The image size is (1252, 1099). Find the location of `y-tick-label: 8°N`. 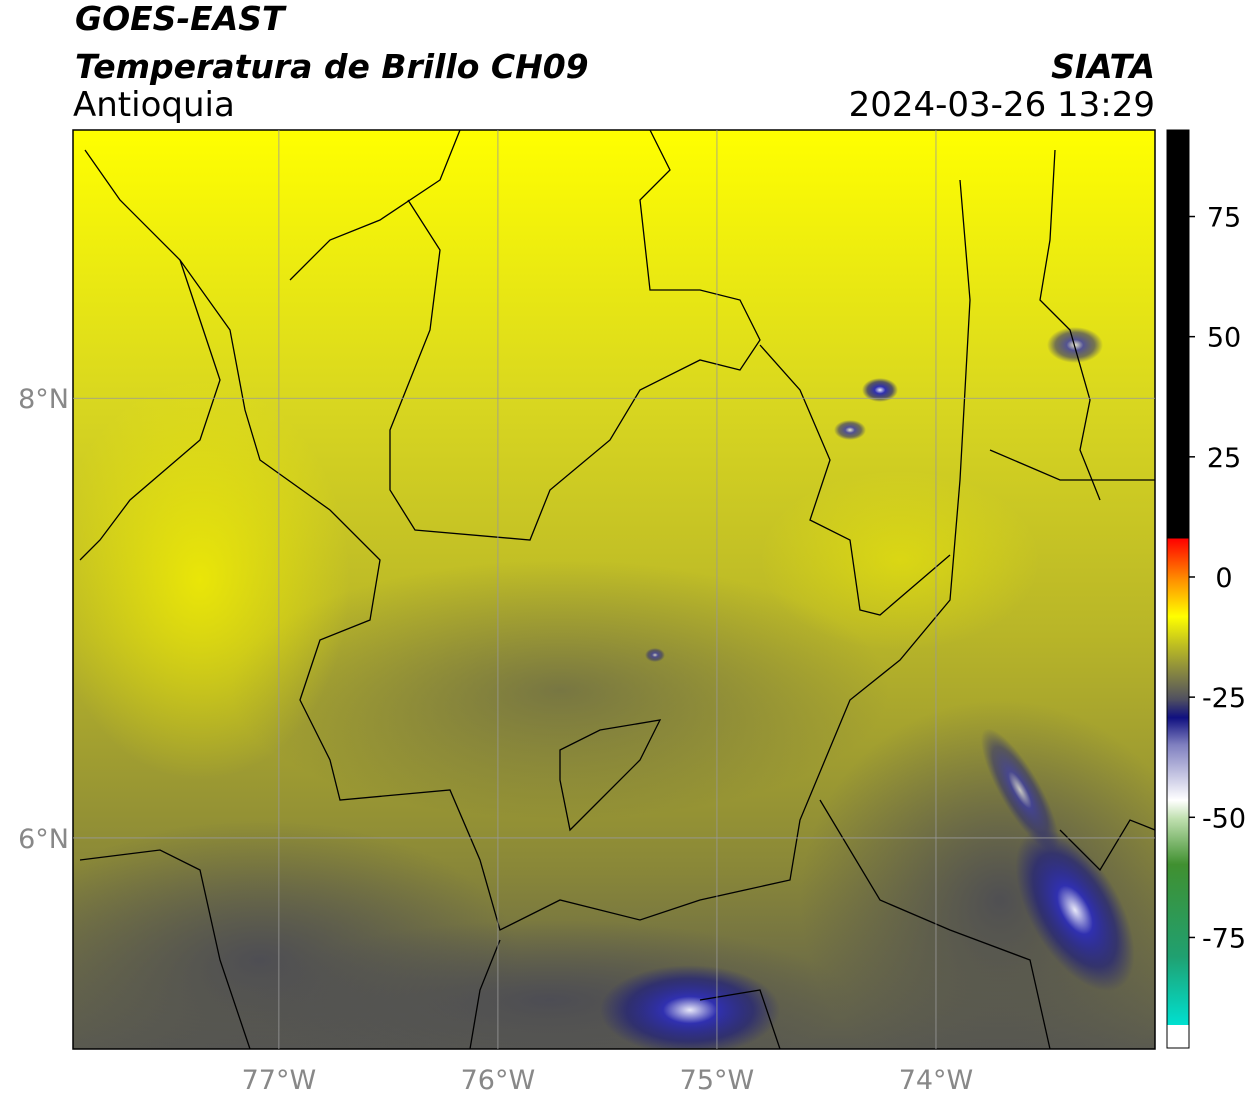

y-tick-label: 8°N is located at coordinates (43, 399).